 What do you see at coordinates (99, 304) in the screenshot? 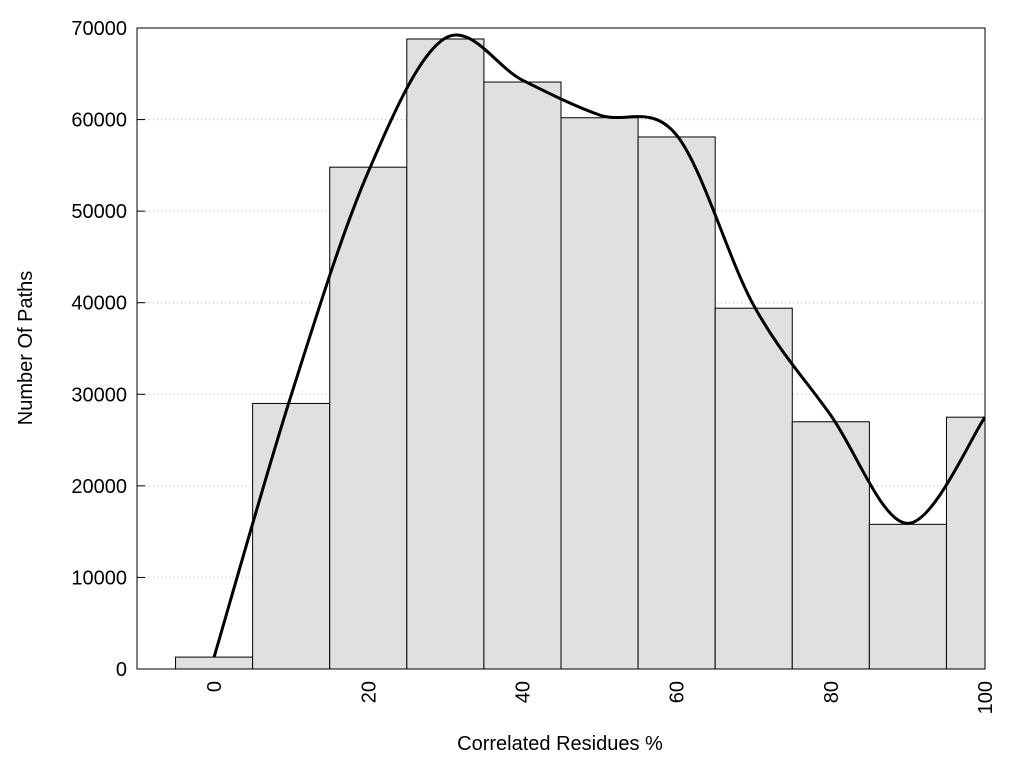
I see `y-tick-label: 40000` at bounding box center [99, 304].